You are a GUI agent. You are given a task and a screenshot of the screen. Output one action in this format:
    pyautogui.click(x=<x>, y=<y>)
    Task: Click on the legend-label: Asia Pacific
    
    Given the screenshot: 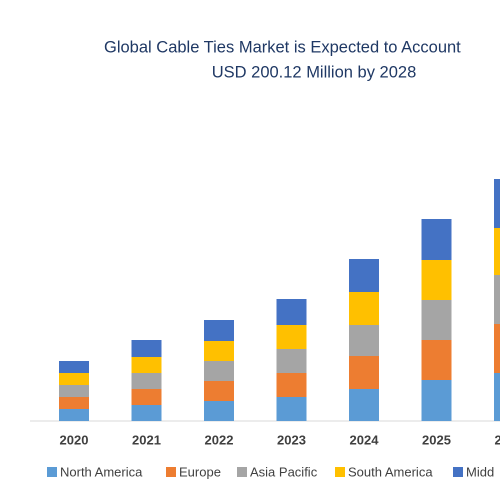 What is the action you would take?
    pyautogui.click(x=284, y=471)
    